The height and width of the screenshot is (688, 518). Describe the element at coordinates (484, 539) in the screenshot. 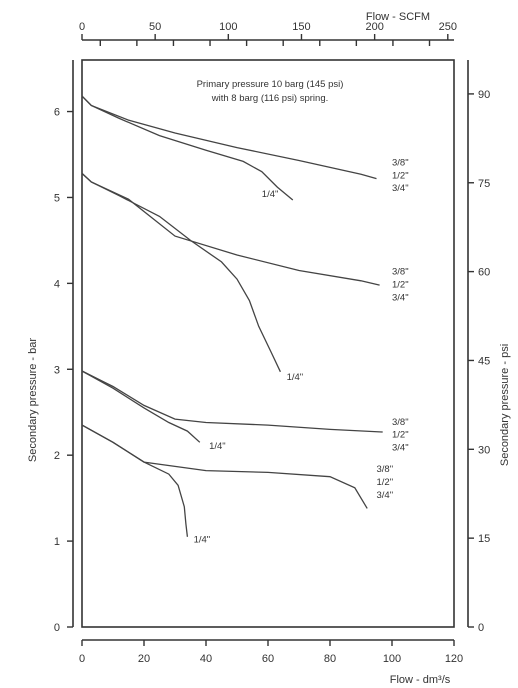

I see `right-y-tick-label: 15` at that location.